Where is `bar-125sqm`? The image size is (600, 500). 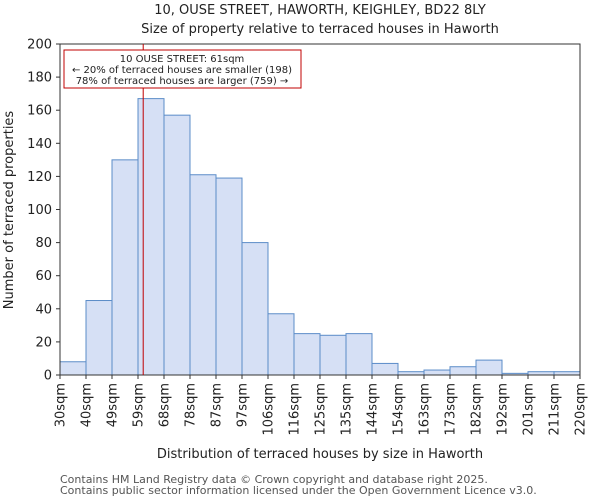 bar-125sqm is located at coordinates (333, 355).